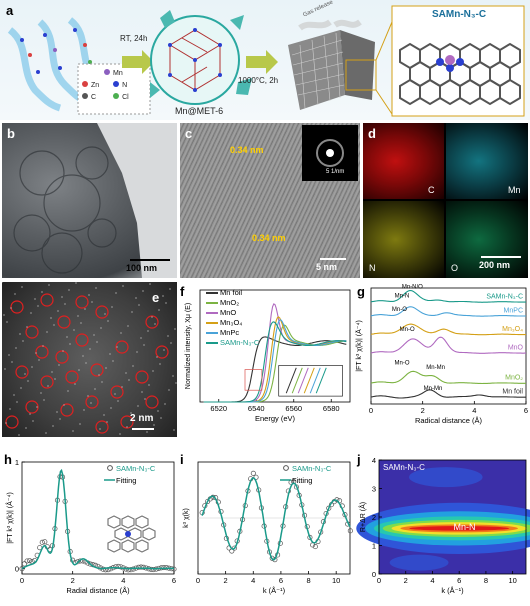 The image size is (530, 606). Describe the element at coordinates (128, 534) in the screenshot. I see `inset-n-atom` at that location.